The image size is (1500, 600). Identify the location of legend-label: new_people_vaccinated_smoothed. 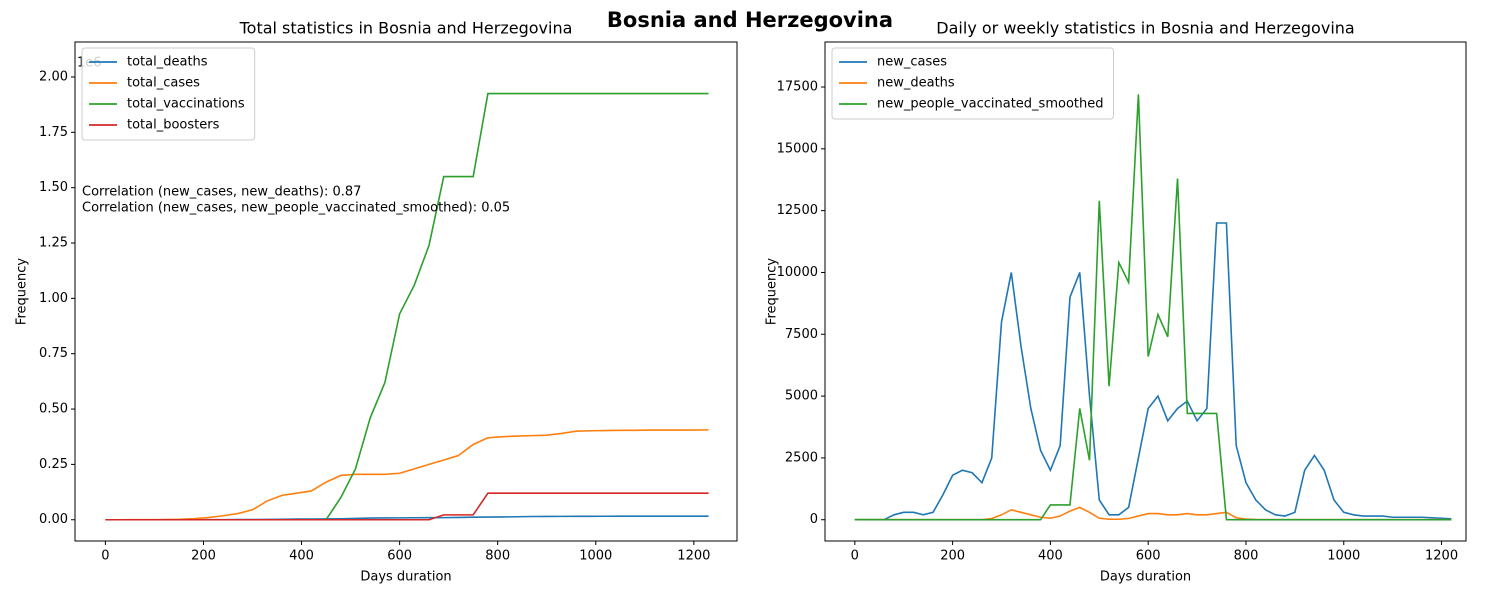
(990, 104).